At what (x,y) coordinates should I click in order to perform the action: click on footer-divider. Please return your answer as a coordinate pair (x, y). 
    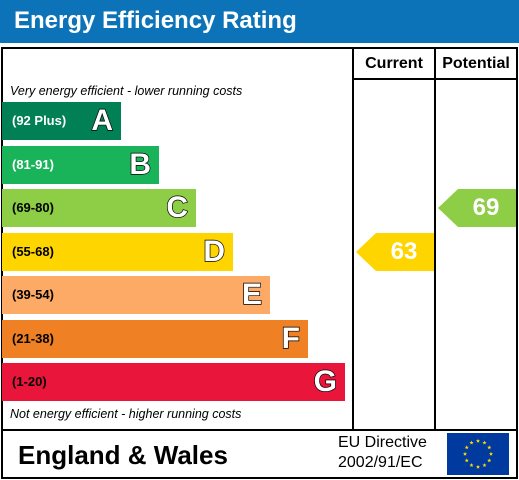
    Looking at the image, I should click on (259, 430).